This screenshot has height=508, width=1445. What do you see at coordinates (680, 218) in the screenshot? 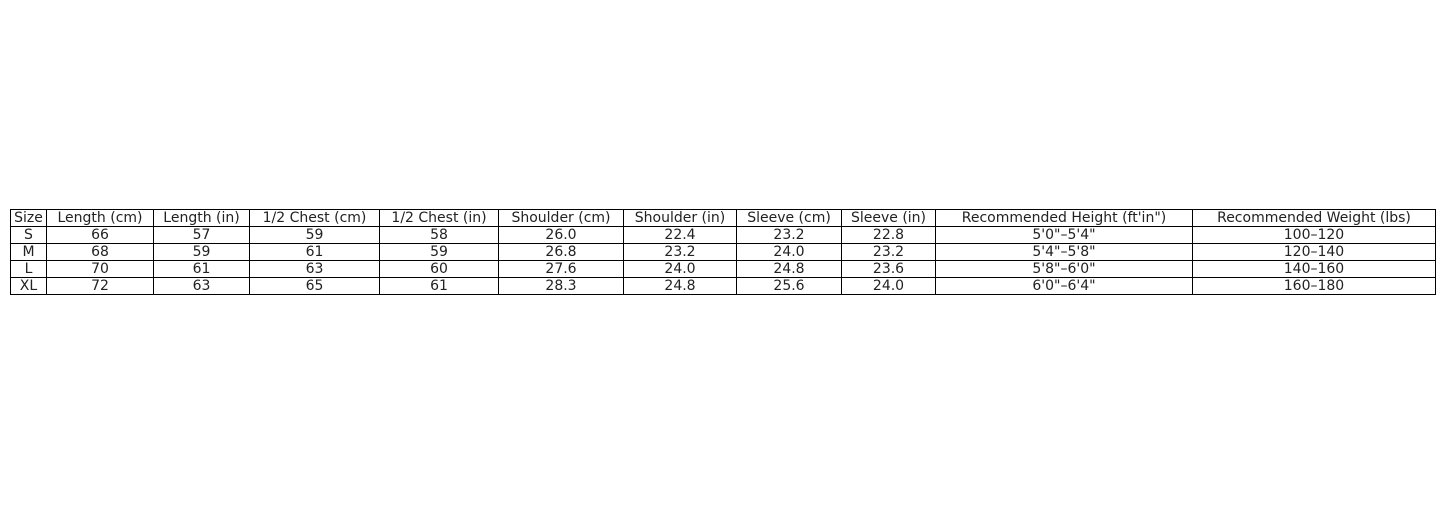
I see `header-cell: Shoulder (in)` at bounding box center [680, 218].